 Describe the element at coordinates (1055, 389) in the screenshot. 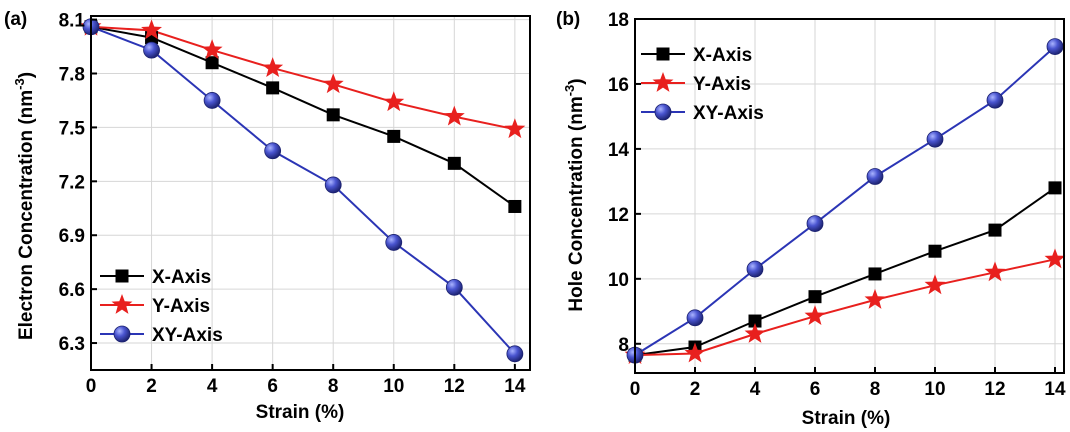

I see `x-tick-label-b: 14` at that location.